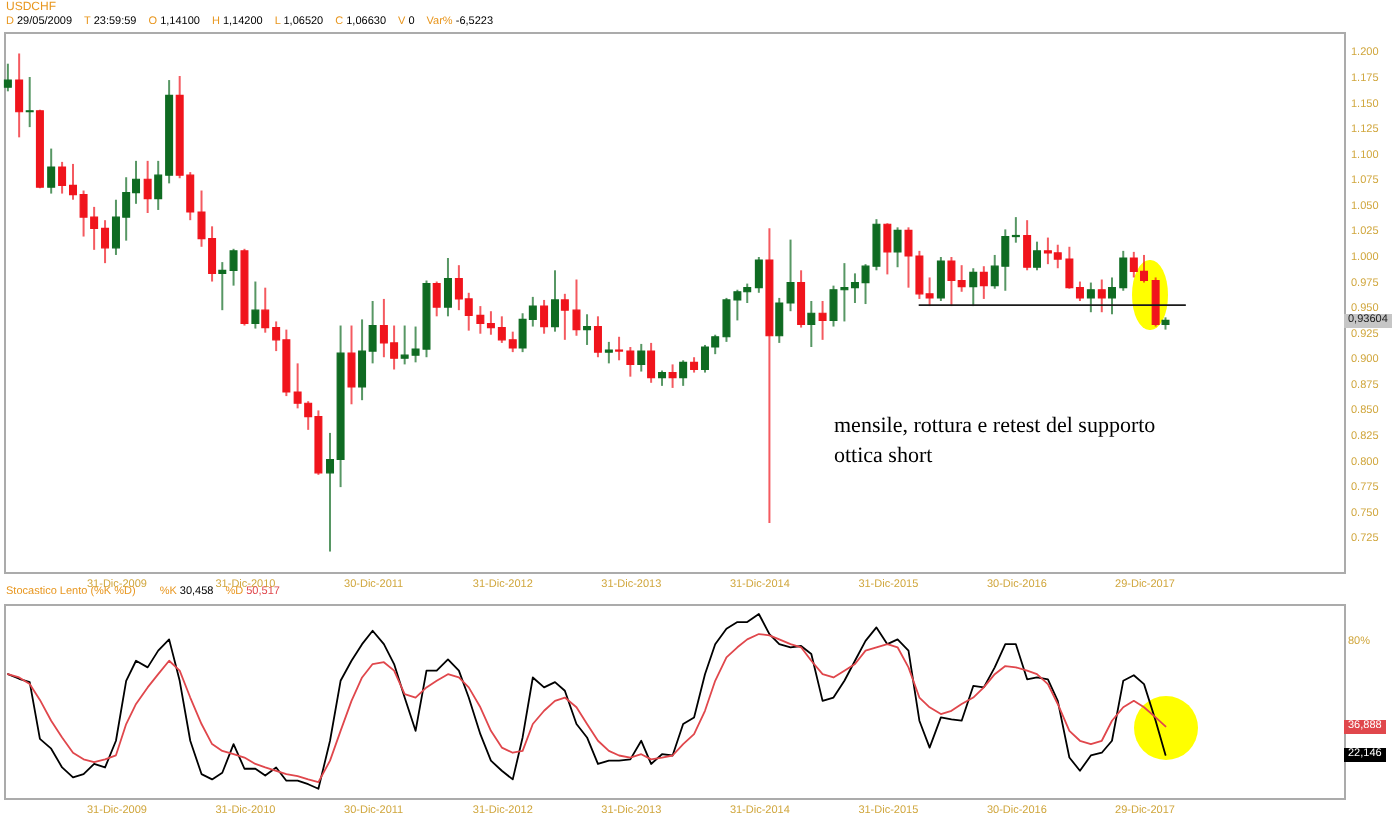 This screenshot has width=1400, height=828. What do you see at coordinates (995, 427) in the screenshot?
I see `annotation: mensile, rottura e retest del supporto` at bounding box center [995, 427].